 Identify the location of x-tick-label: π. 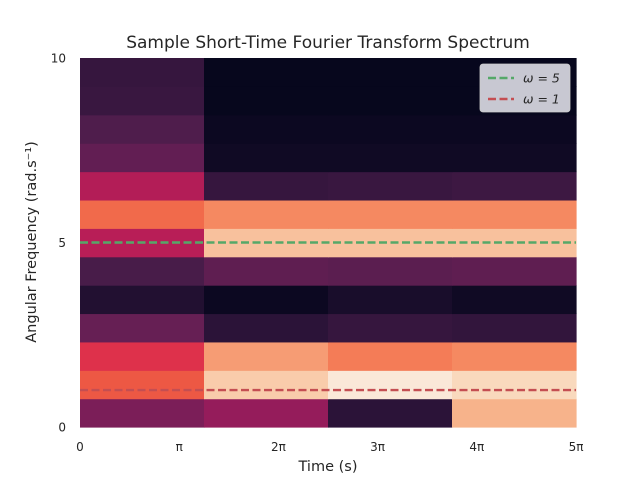
(179, 447).